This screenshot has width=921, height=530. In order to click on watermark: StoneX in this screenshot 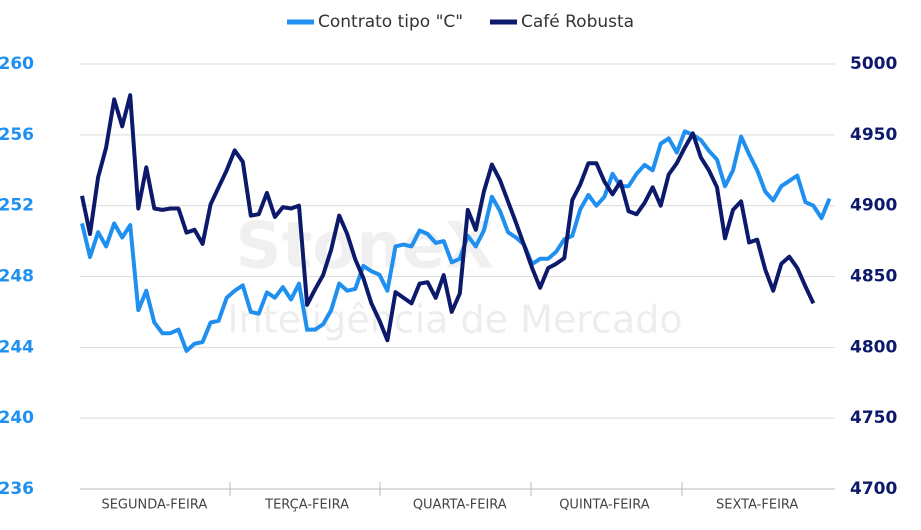, I will do `click(365, 247)`.